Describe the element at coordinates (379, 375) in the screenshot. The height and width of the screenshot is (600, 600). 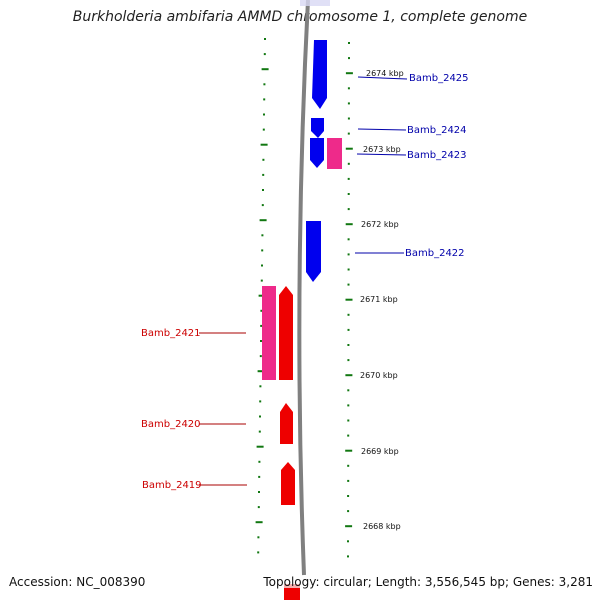
I see `kbp-2670: 2670 kbp` at that location.